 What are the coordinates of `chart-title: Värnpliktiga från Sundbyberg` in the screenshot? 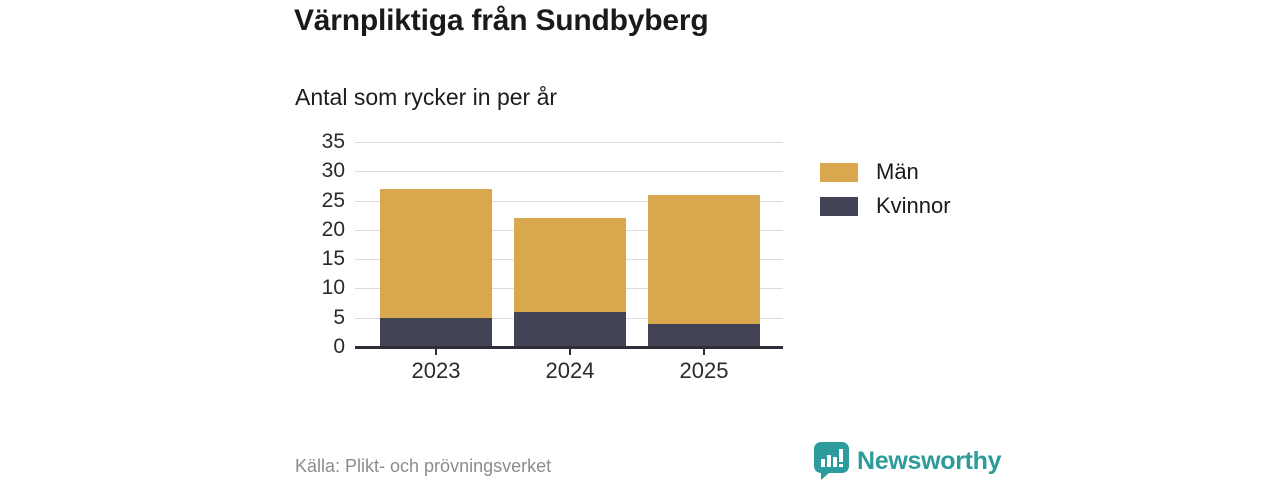 It's located at (501, 20).